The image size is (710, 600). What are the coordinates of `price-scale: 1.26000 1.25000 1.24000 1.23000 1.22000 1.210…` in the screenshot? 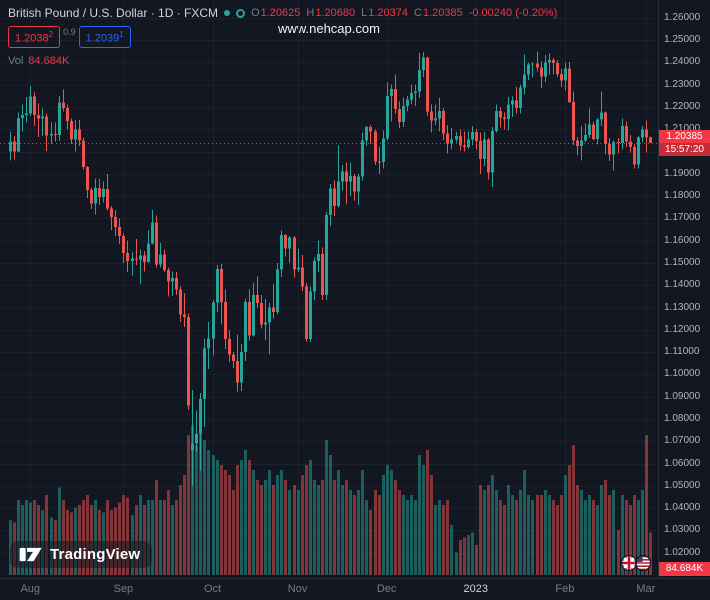 It's located at (684, 289).